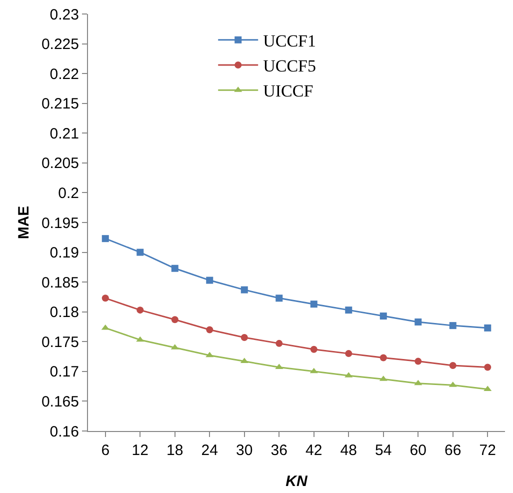 Image resolution: width=513 pixels, height=493 pixels. What do you see at coordinates (24, 223) in the screenshot?
I see `y-axis-title: MAE` at bounding box center [24, 223].